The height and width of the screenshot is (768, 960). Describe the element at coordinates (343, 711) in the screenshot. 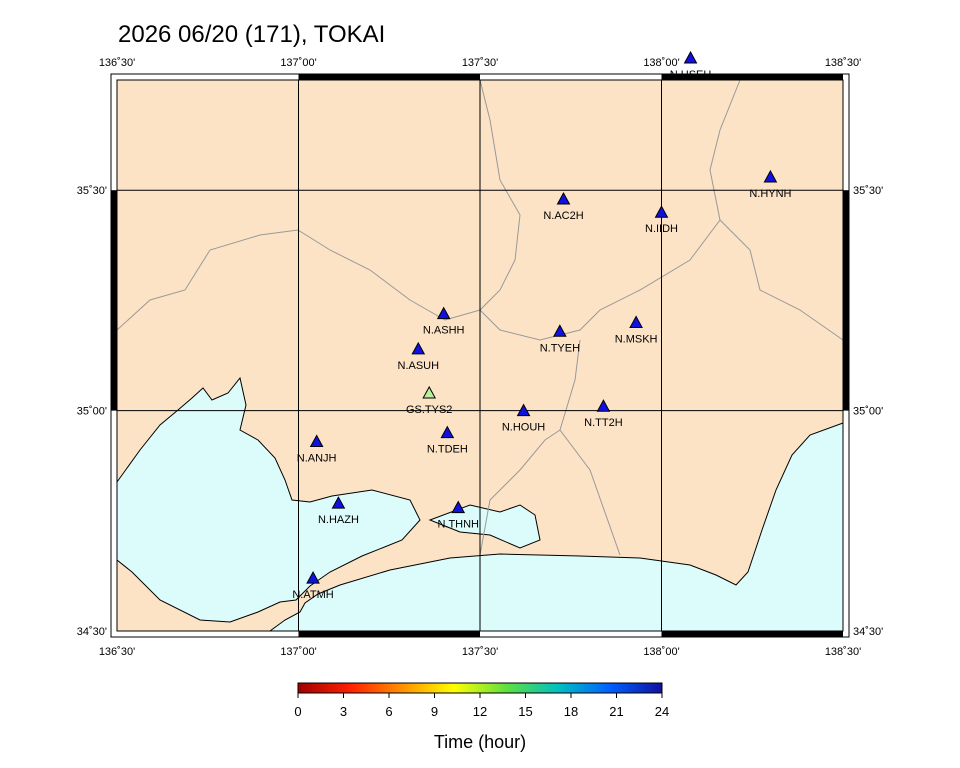

I see `colorbar-tick-label: 3` at that location.